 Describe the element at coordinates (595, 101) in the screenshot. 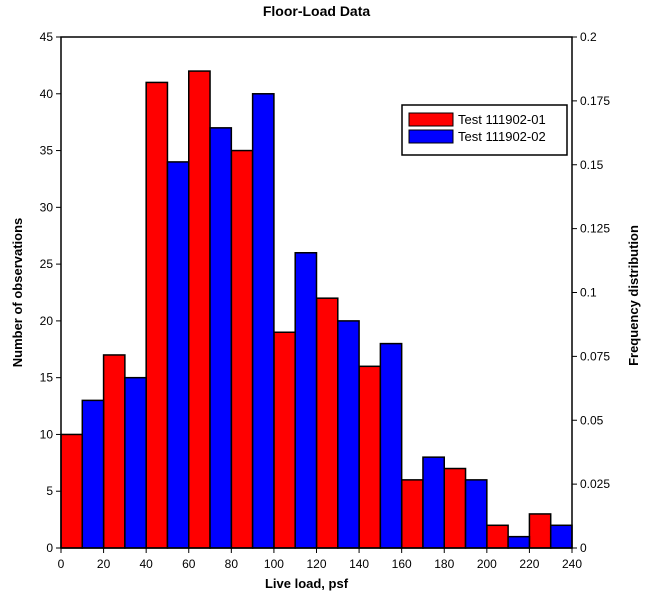

I see `y2-tick-label: 0.175` at that location.